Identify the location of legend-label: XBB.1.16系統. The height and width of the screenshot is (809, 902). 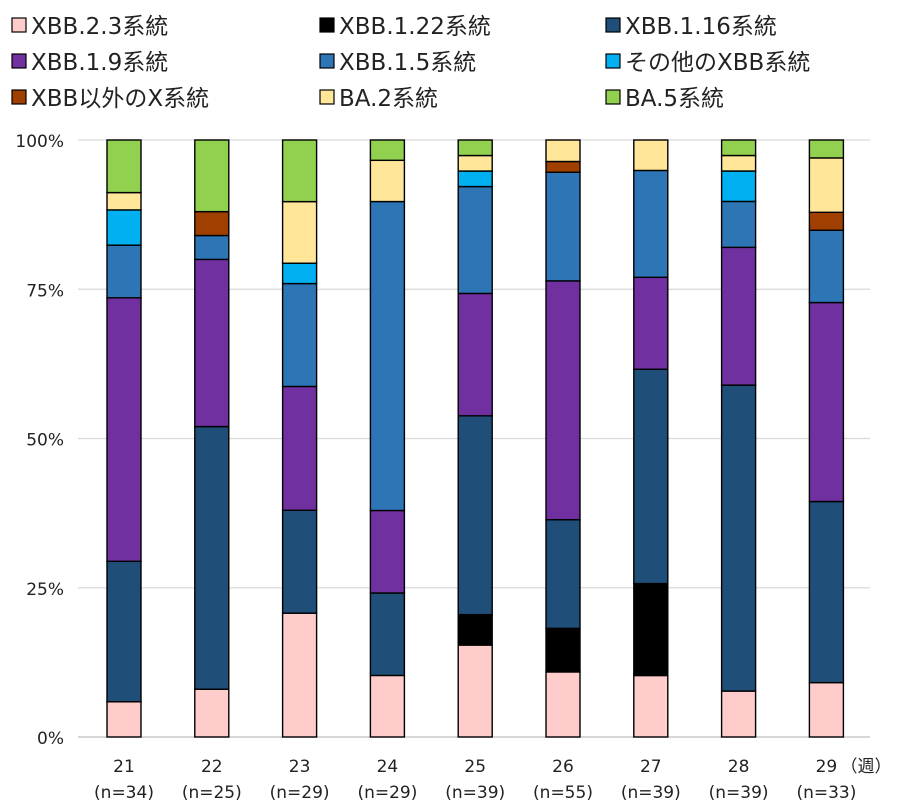
(701, 27).